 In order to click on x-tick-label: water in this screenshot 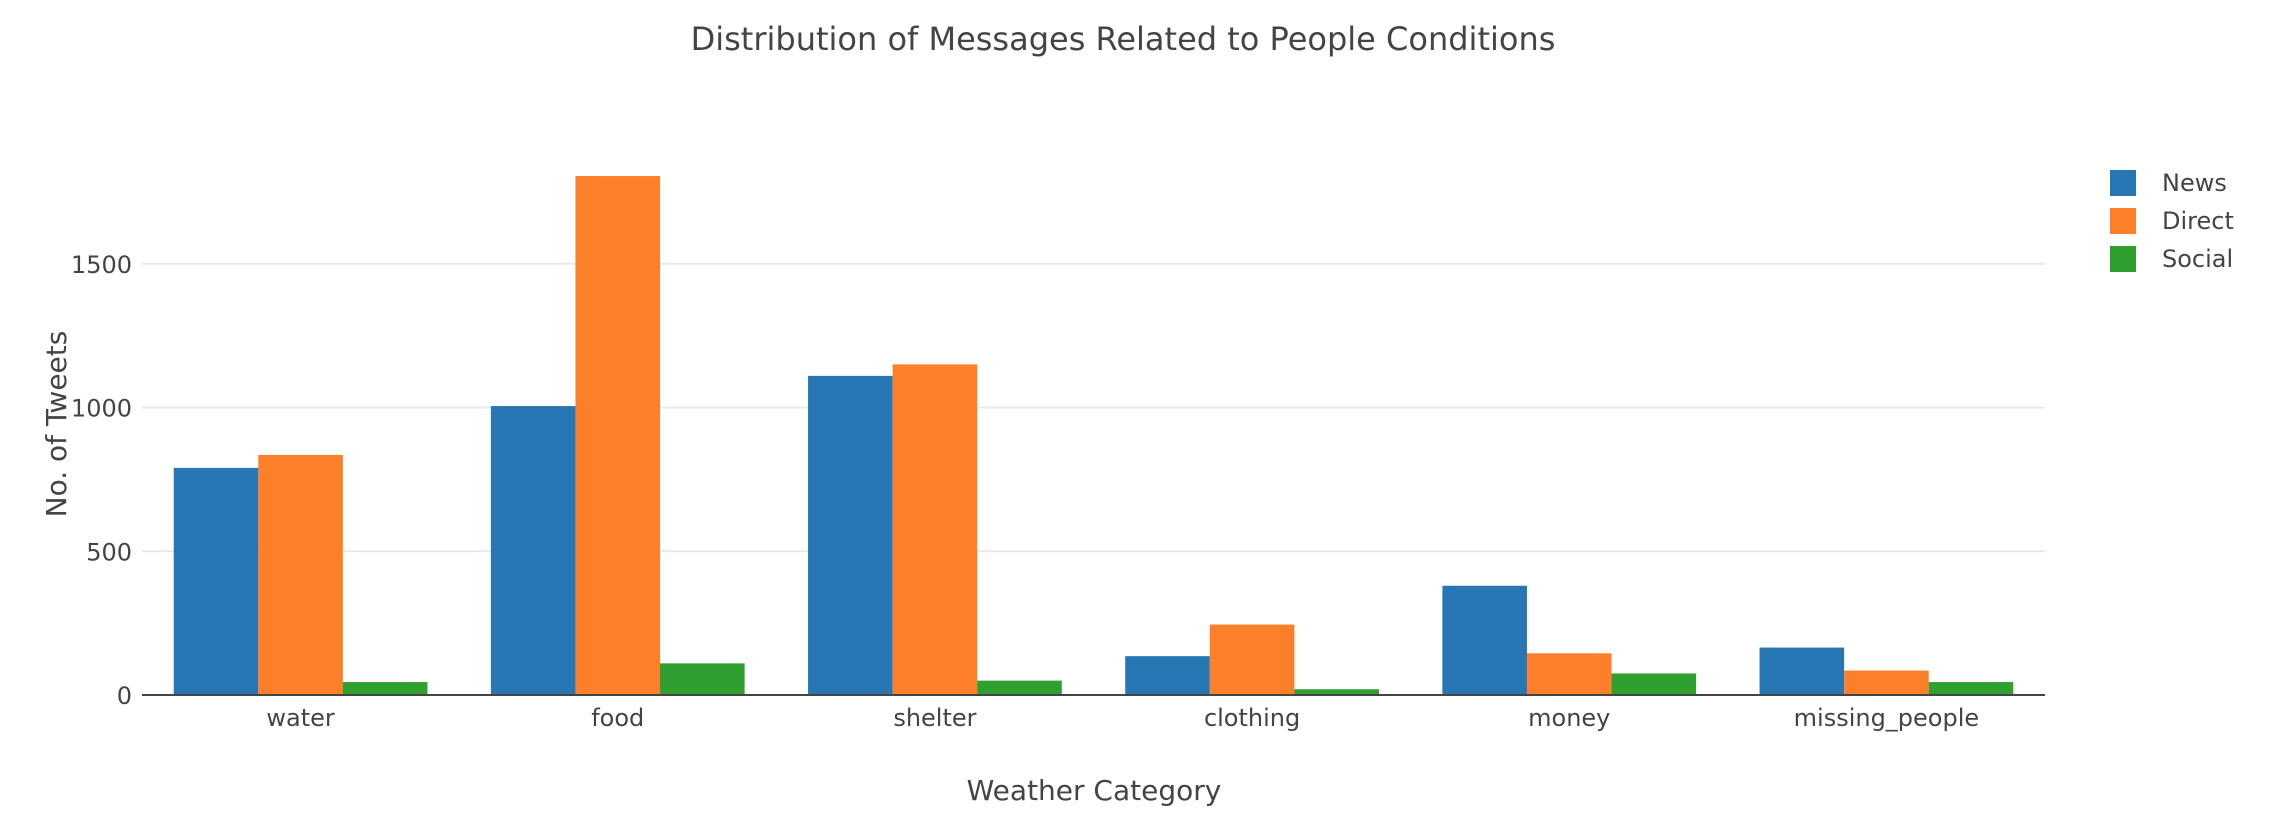, I will do `click(300, 718)`.